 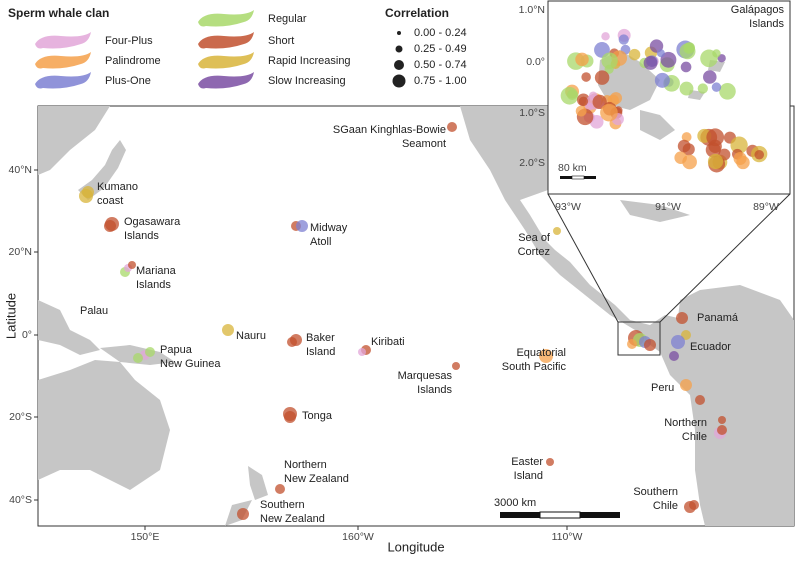 I want to click on x-axis-title: Longitude, so click(x=415, y=546).